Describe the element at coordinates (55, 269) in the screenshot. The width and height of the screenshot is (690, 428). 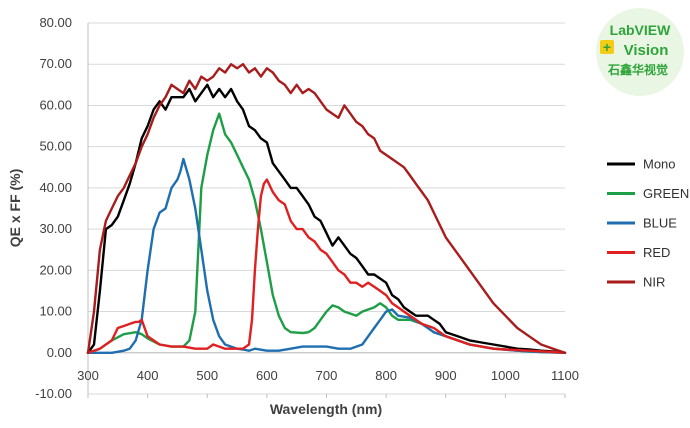
I see `y-tick-label: 20.00` at that location.